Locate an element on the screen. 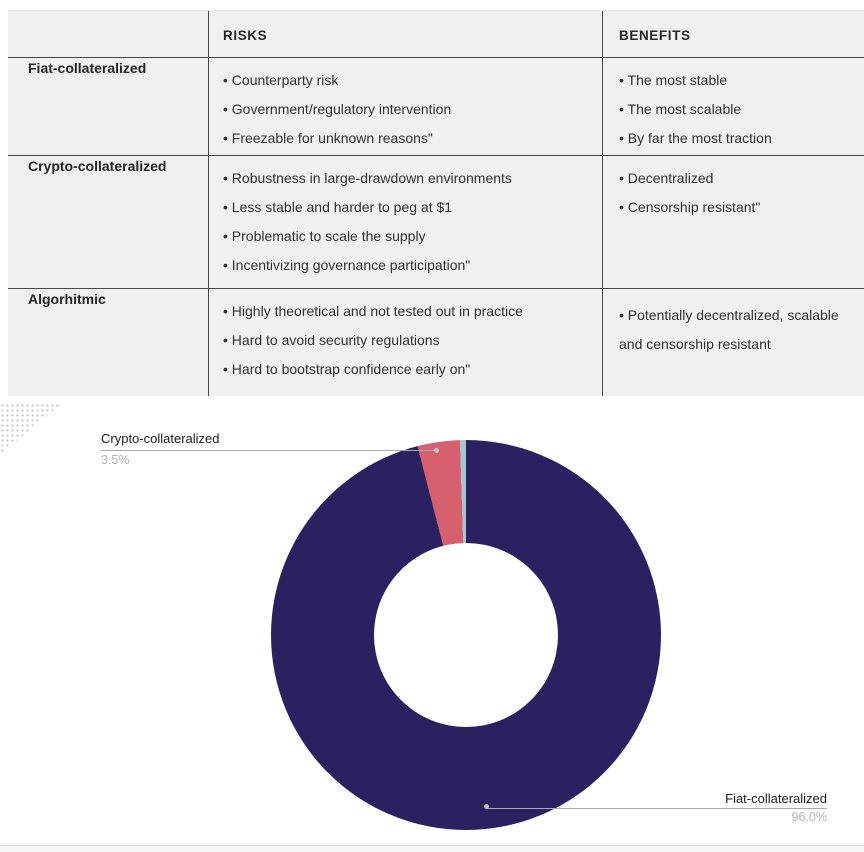 The width and height of the screenshot is (864, 852). benefit-item: • The most stable is located at coordinates (673, 80).